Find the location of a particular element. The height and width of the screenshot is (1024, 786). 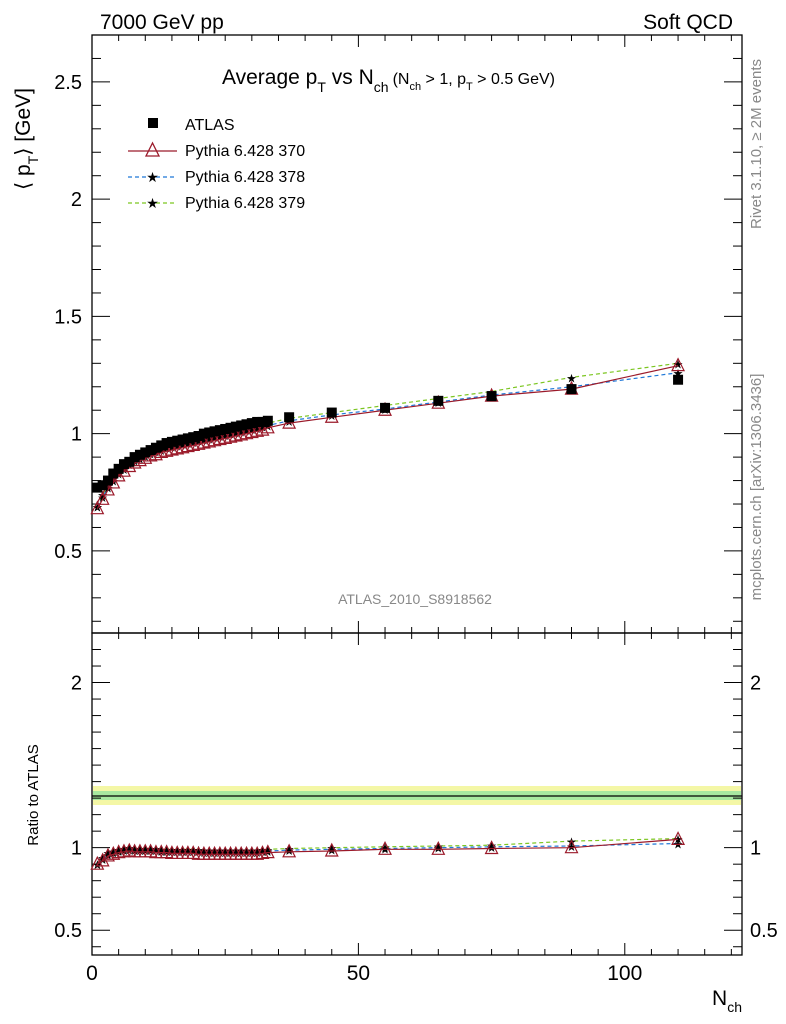

main-y-tick-label: 2.5 is located at coordinates (68, 83).